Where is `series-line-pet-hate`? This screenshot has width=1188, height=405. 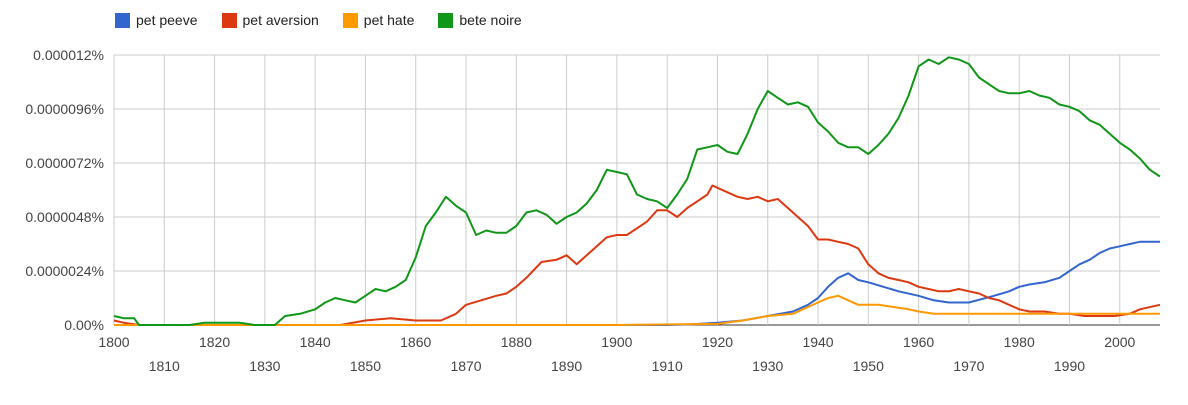
series-line-pet-hate is located at coordinates (637, 310).